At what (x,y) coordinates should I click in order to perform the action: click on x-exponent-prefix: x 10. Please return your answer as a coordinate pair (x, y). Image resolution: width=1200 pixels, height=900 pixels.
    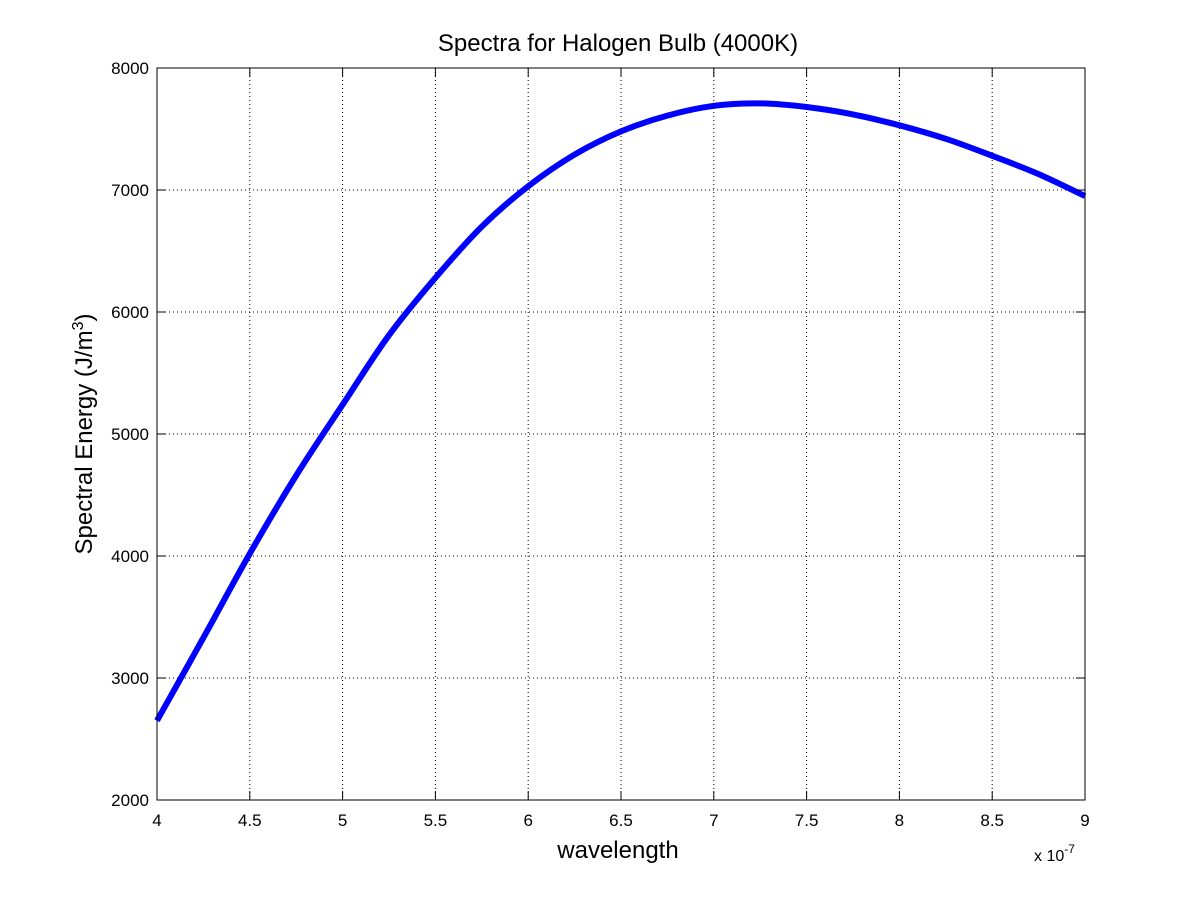
    Looking at the image, I should click on (1049, 856).